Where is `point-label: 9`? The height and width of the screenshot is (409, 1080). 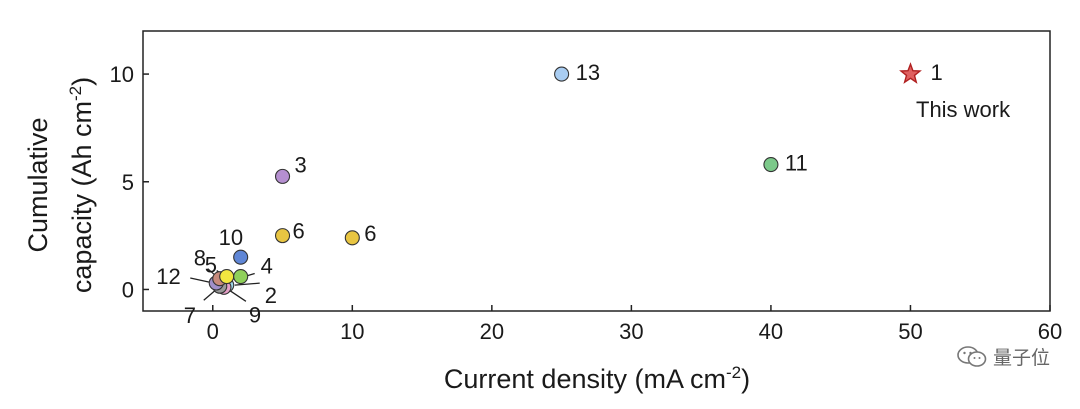 point-label: 9 is located at coordinates (255, 314).